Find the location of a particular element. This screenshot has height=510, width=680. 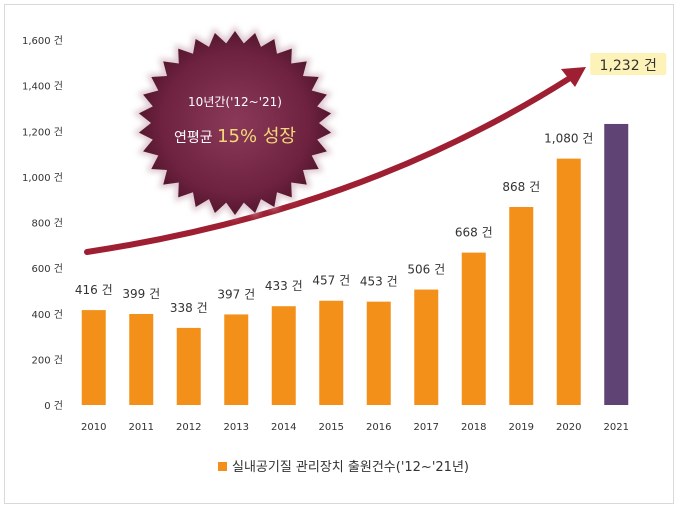

growth-badge: 10년간('12~'21) 연평균 15% 성장 is located at coordinates (235, 123).